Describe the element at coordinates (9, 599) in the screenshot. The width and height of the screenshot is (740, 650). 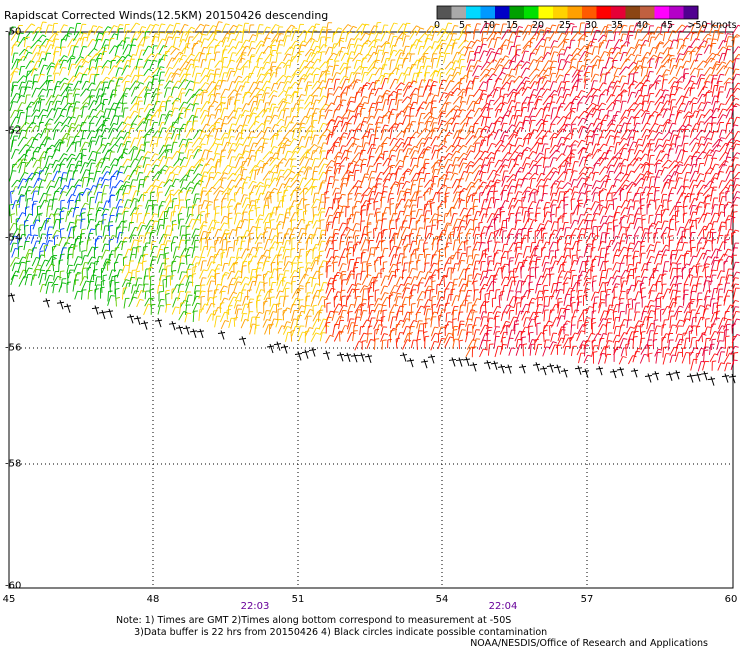
I see `x-tick-label: 45` at that location.